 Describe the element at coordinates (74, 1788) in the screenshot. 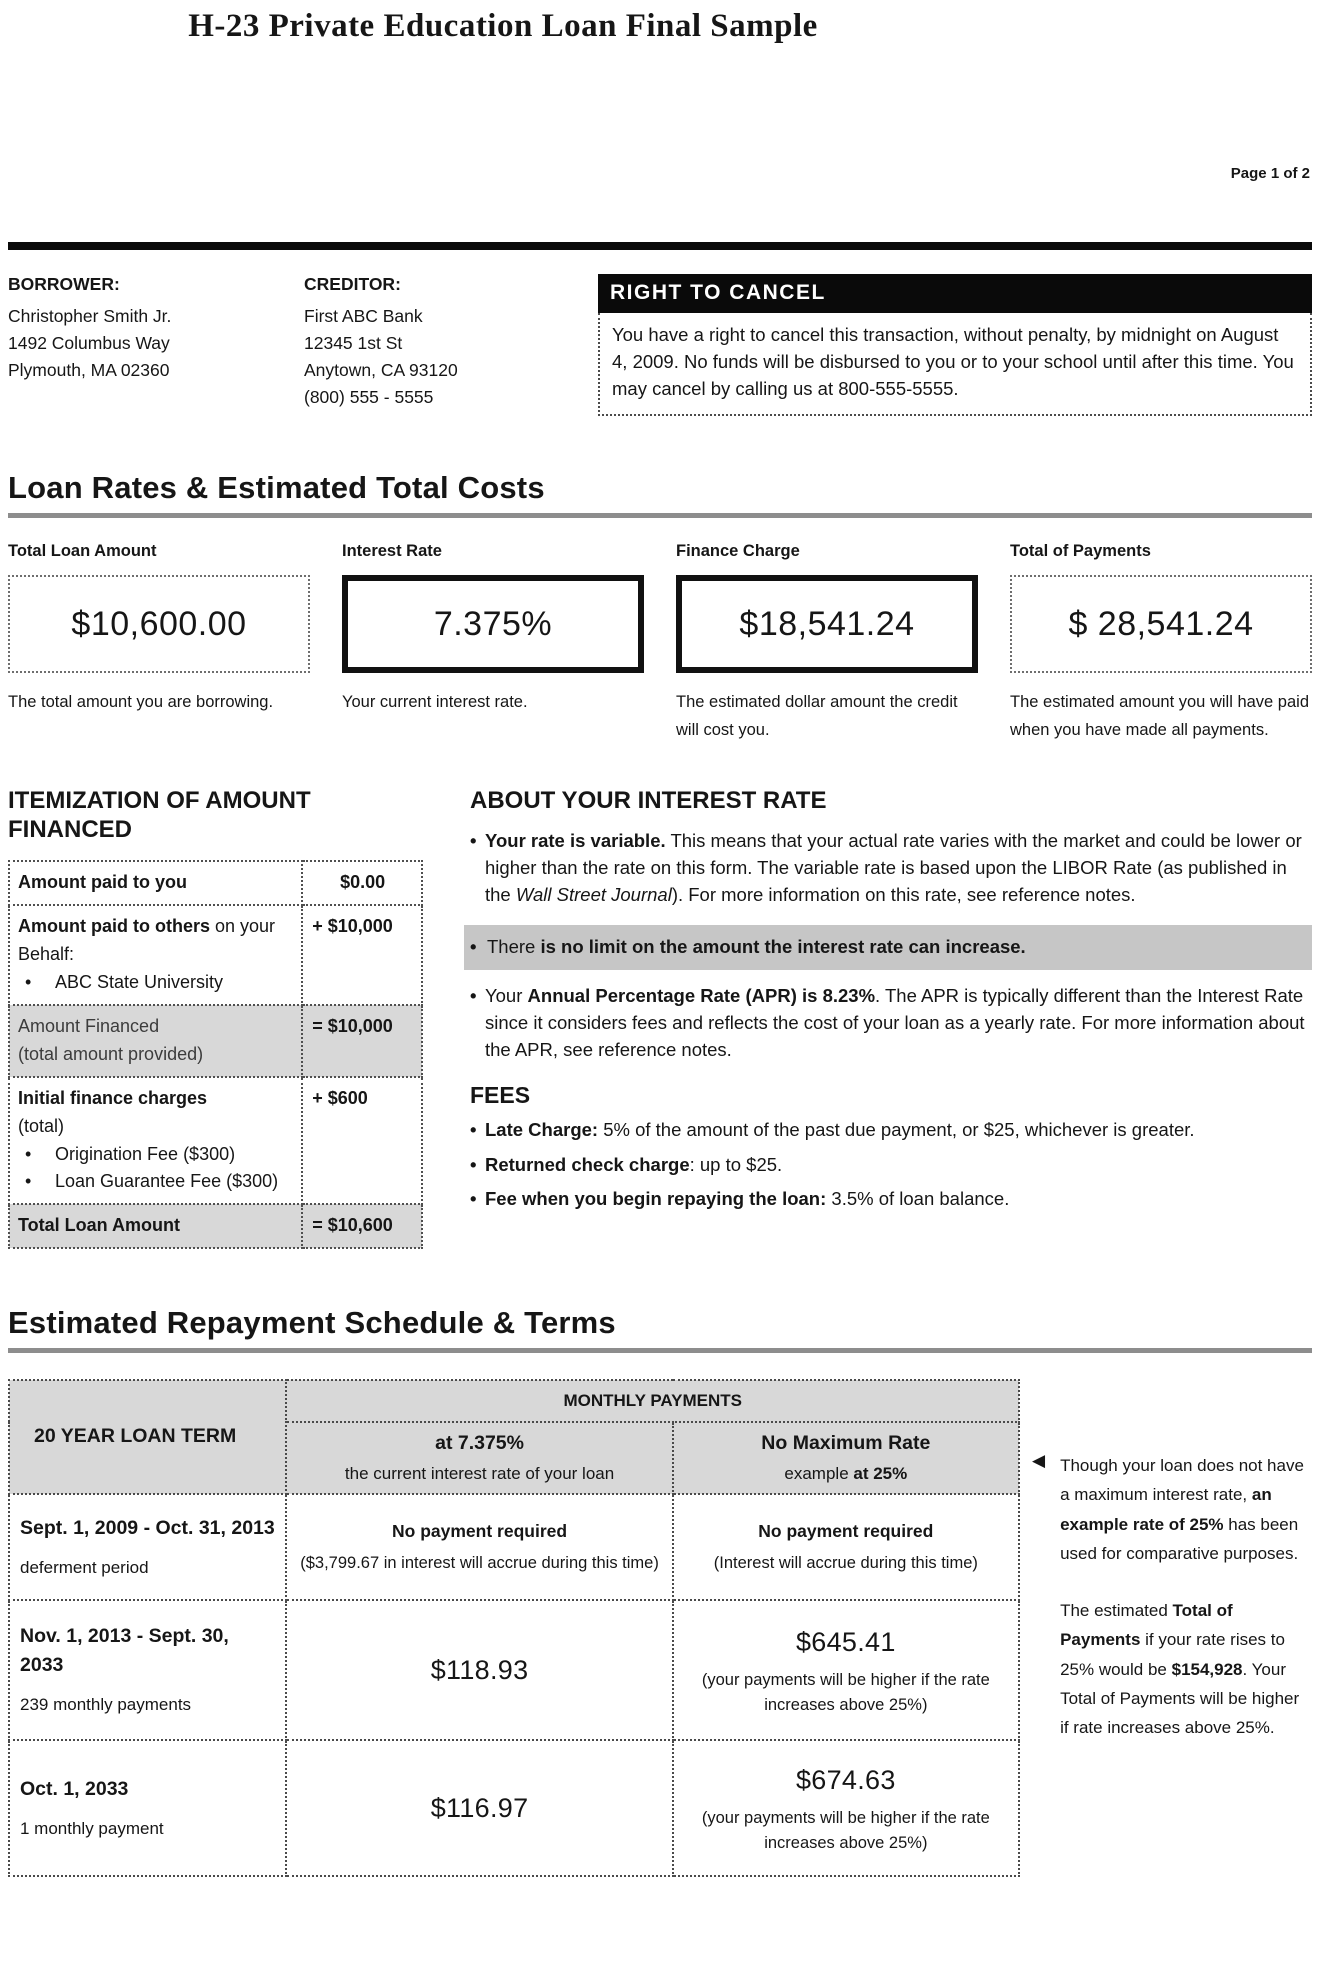

I see `final-period-date: Oct. 1, 2033` at that location.